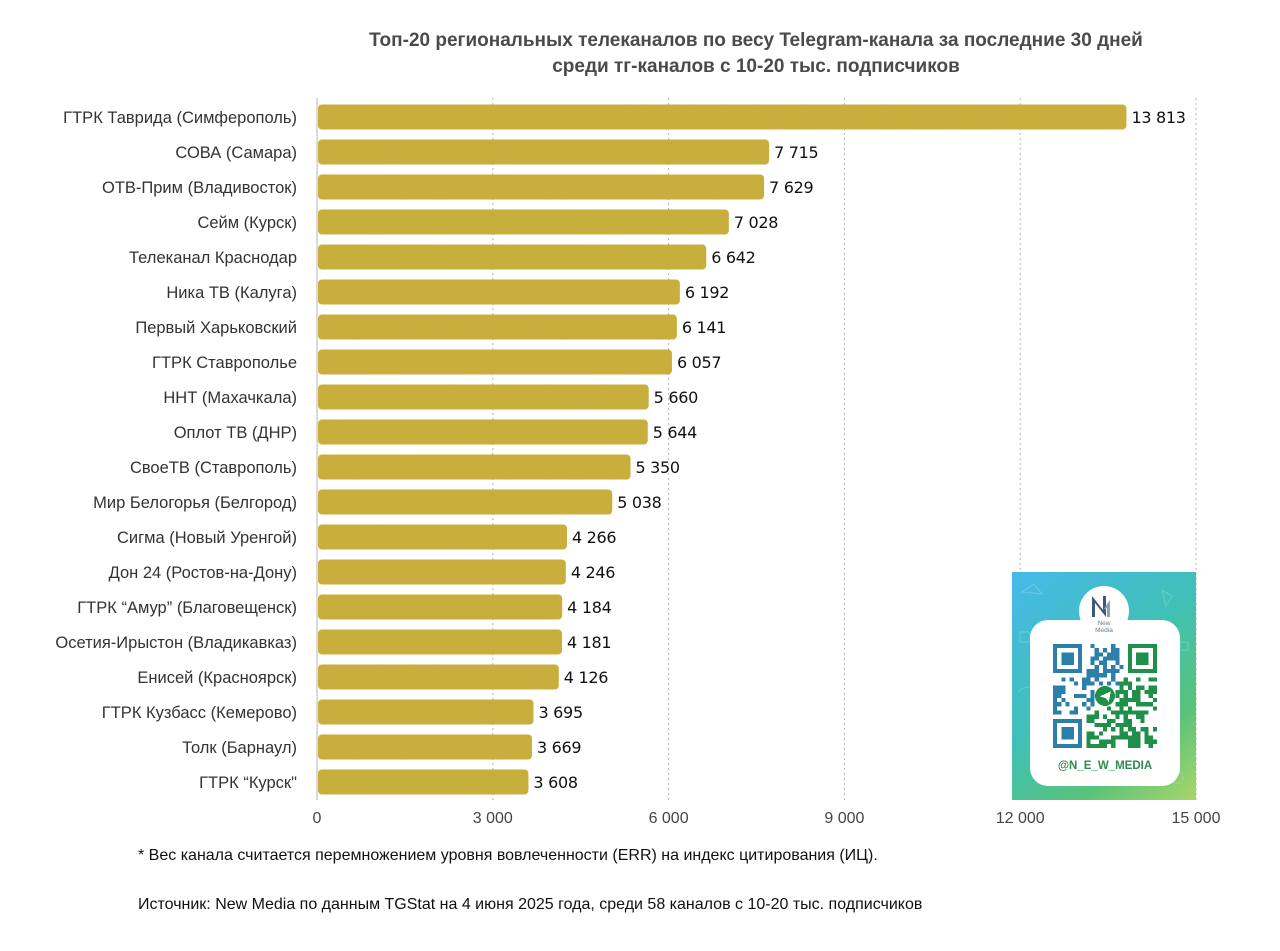 The width and height of the screenshot is (1280, 951). I want to click on value-label: 6 192, so click(707, 292).